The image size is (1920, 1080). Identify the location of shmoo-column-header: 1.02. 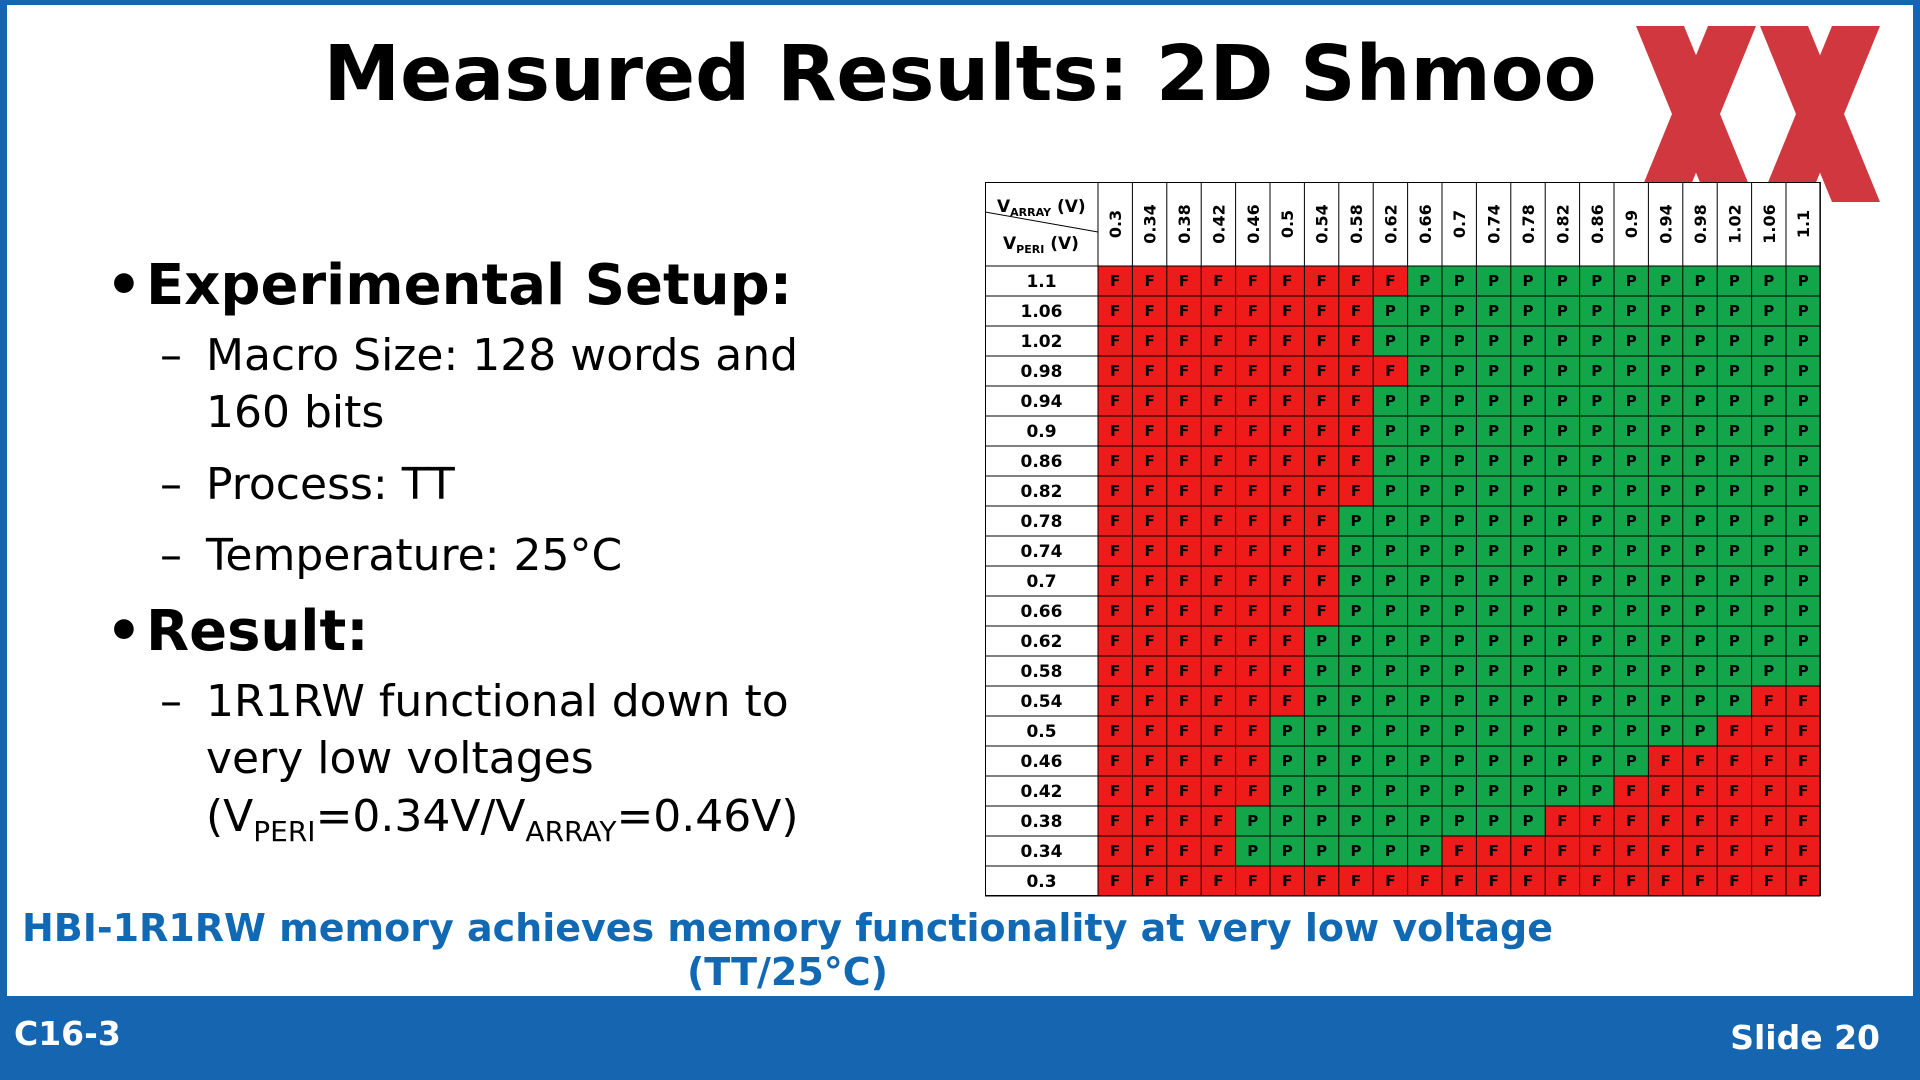
(1734, 223).